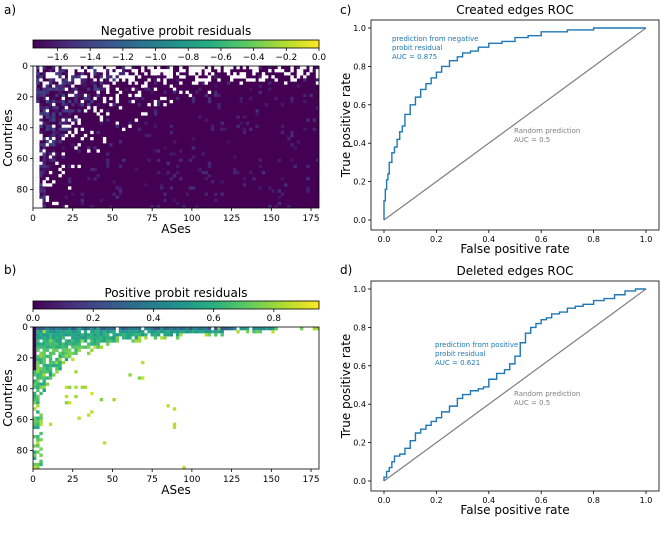 This screenshot has width=664, height=535. What do you see at coordinates (514, 510) in the screenshot?
I see `roc-d-xlabel: False positive rate` at bounding box center [514, 510].